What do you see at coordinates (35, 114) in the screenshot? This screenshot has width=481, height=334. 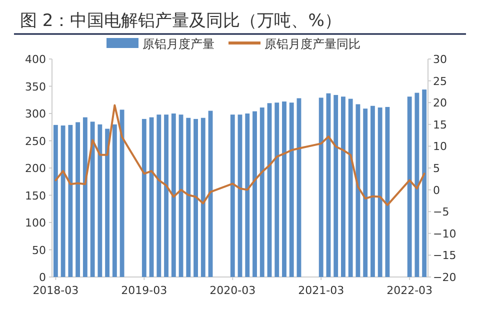 I see `y-tick-label: 300` at bounding box center [35, 114].